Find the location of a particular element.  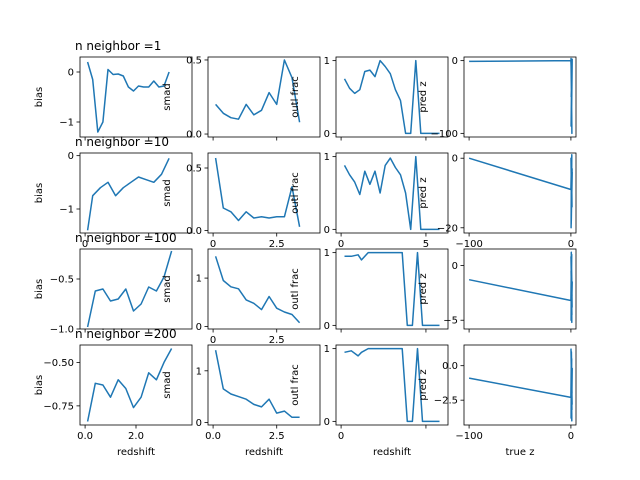

x-tick-label: −100 is located at coordinates (468, 244).